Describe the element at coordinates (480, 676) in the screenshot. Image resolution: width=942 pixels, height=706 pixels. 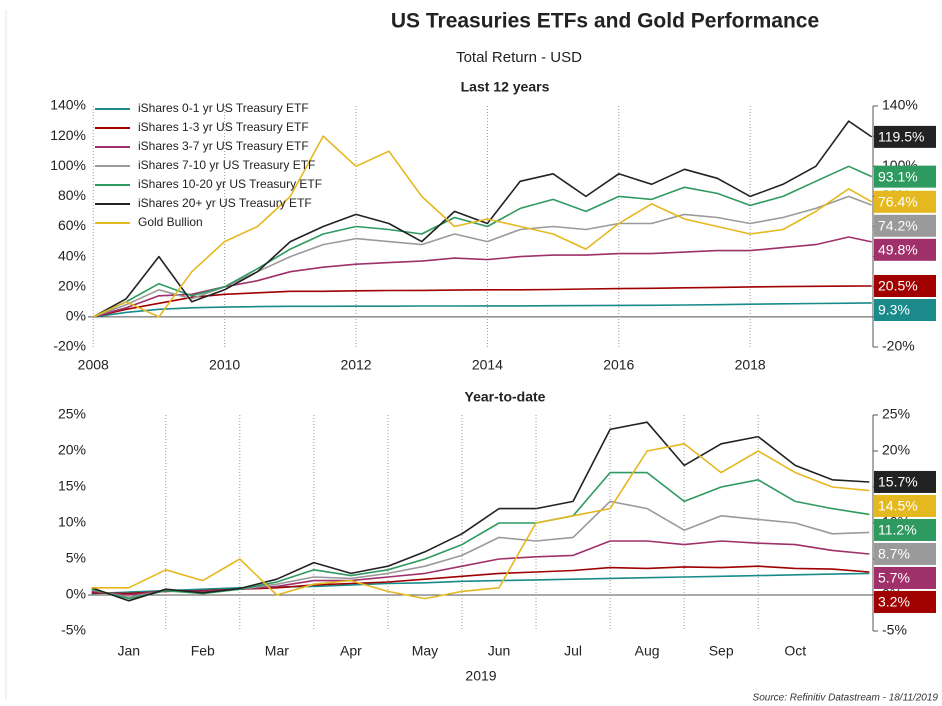
I see `x-axis-label: 2019` at that location.